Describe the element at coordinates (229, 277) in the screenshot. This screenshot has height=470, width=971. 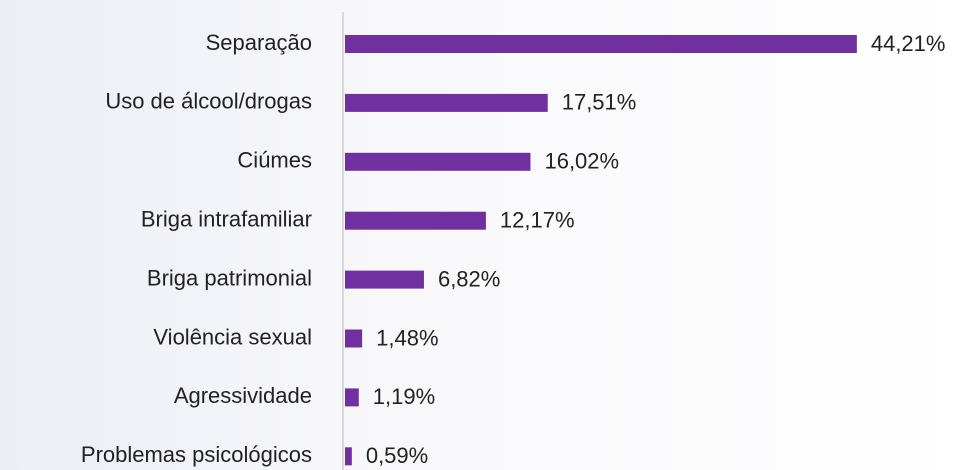
I see `category-label: Briga patrimonial` at that location.